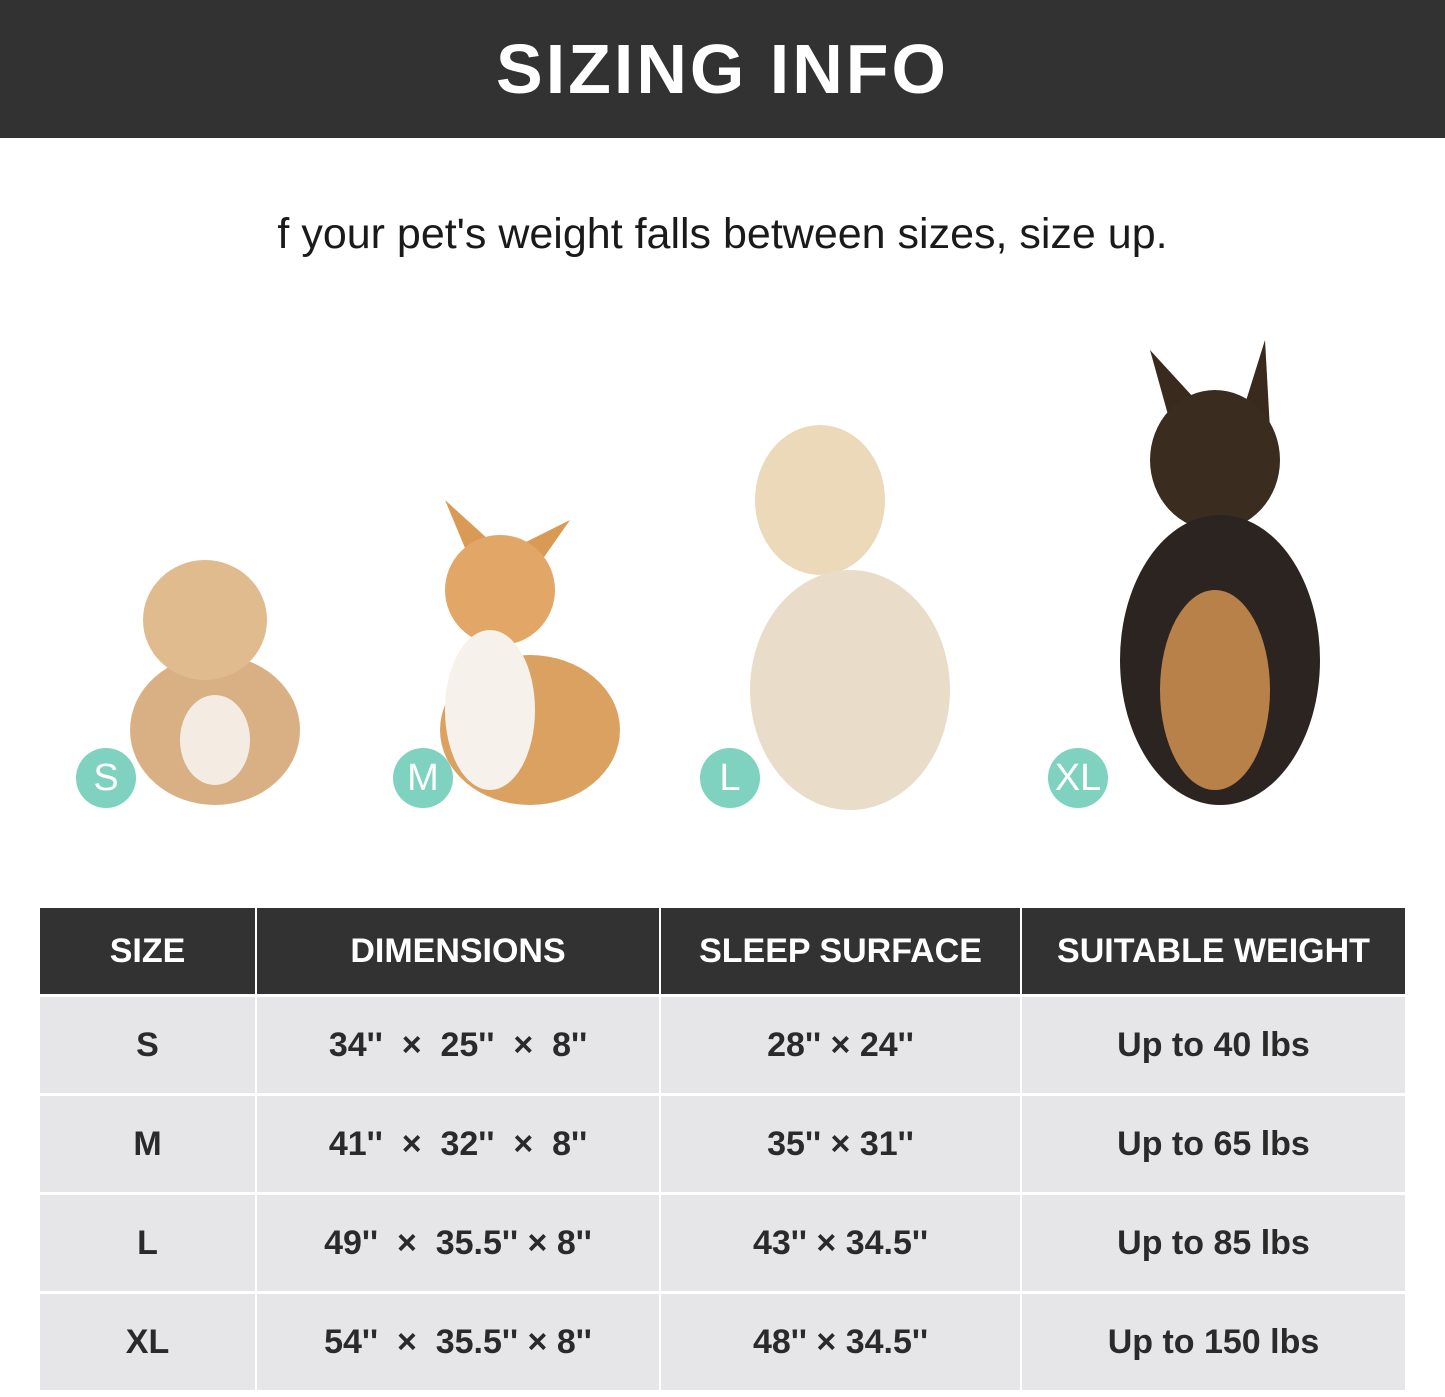 The width and height of the screenshot is (1445, 1397). Describe the element at coordinates (730, 778) in the screenshot. I see `size-badge-l: L` at that location.